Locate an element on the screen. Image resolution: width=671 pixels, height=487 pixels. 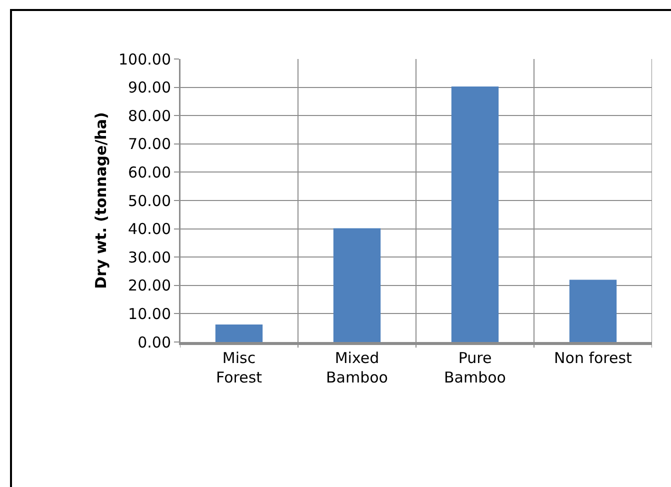
x-tick-label: Mixed Bamboo is located at coordinates (357, 367).